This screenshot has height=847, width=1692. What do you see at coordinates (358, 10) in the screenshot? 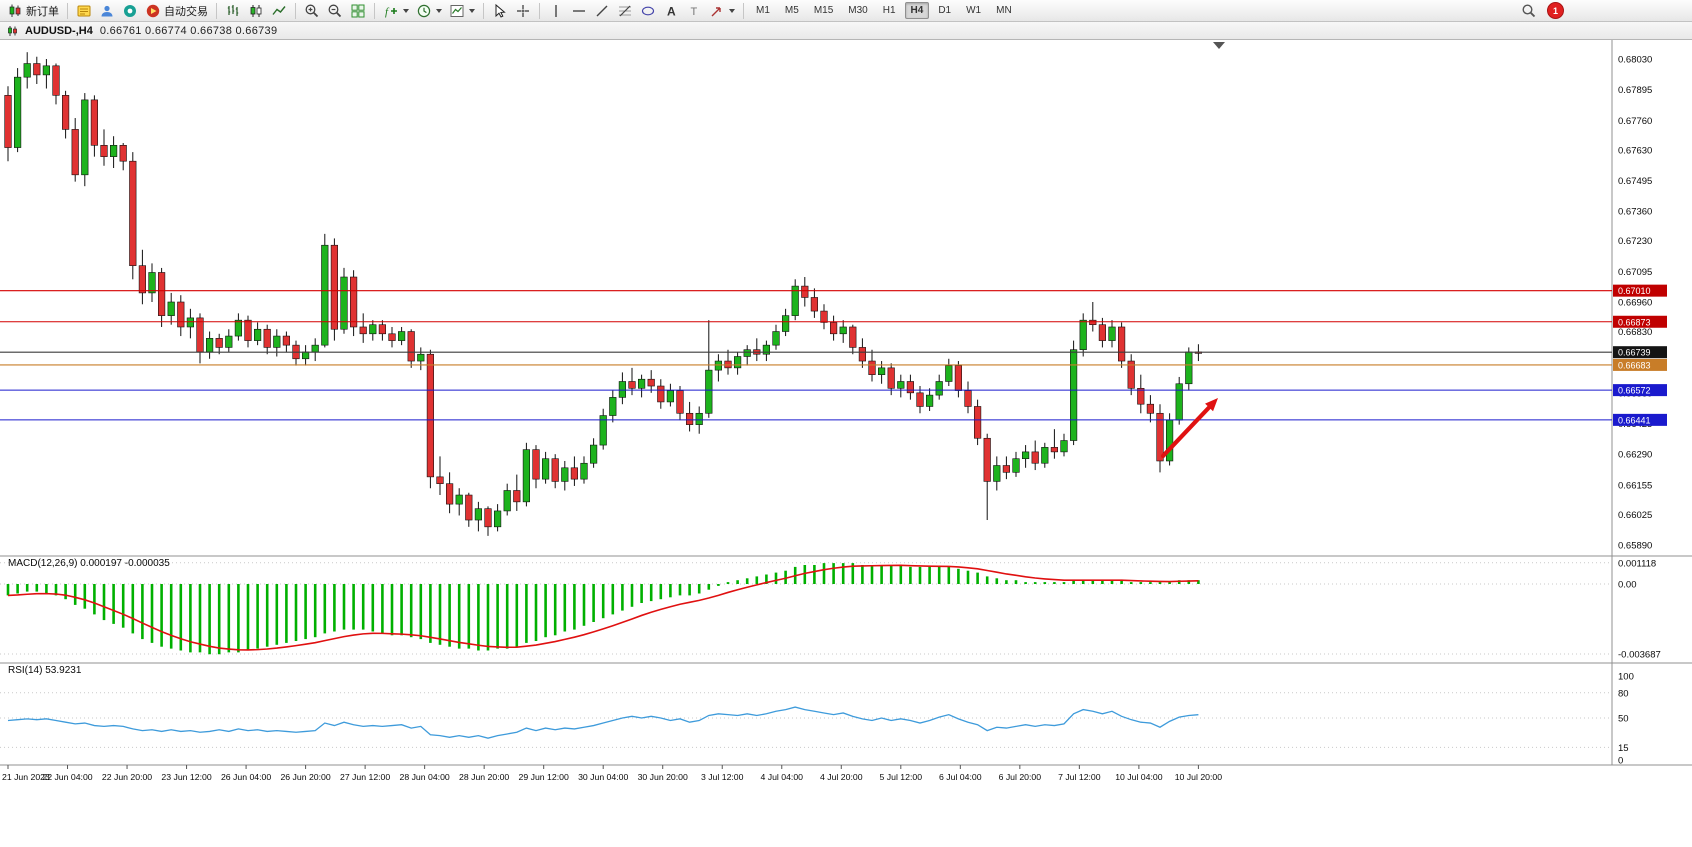
I see `tile-windows-button` at bounding box center [358, 10].